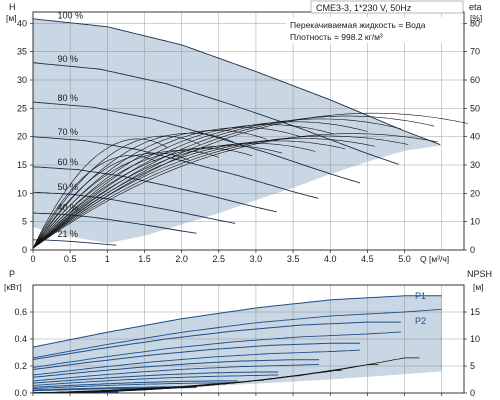 This screenshot has height=400, width=500. I want to click on title-box, so click(387, 7).